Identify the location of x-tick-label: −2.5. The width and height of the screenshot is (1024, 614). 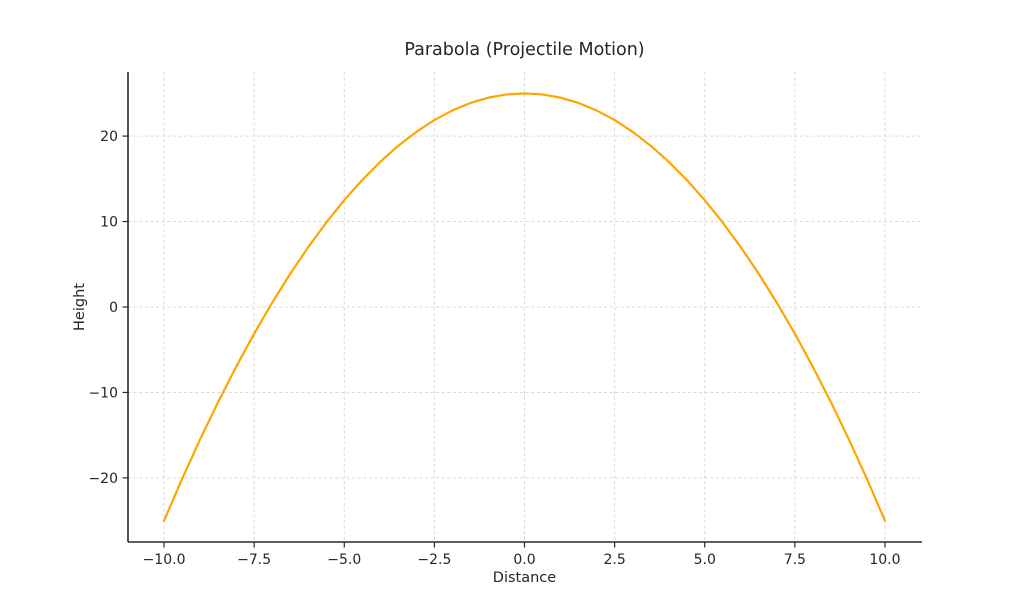
(434, 560).